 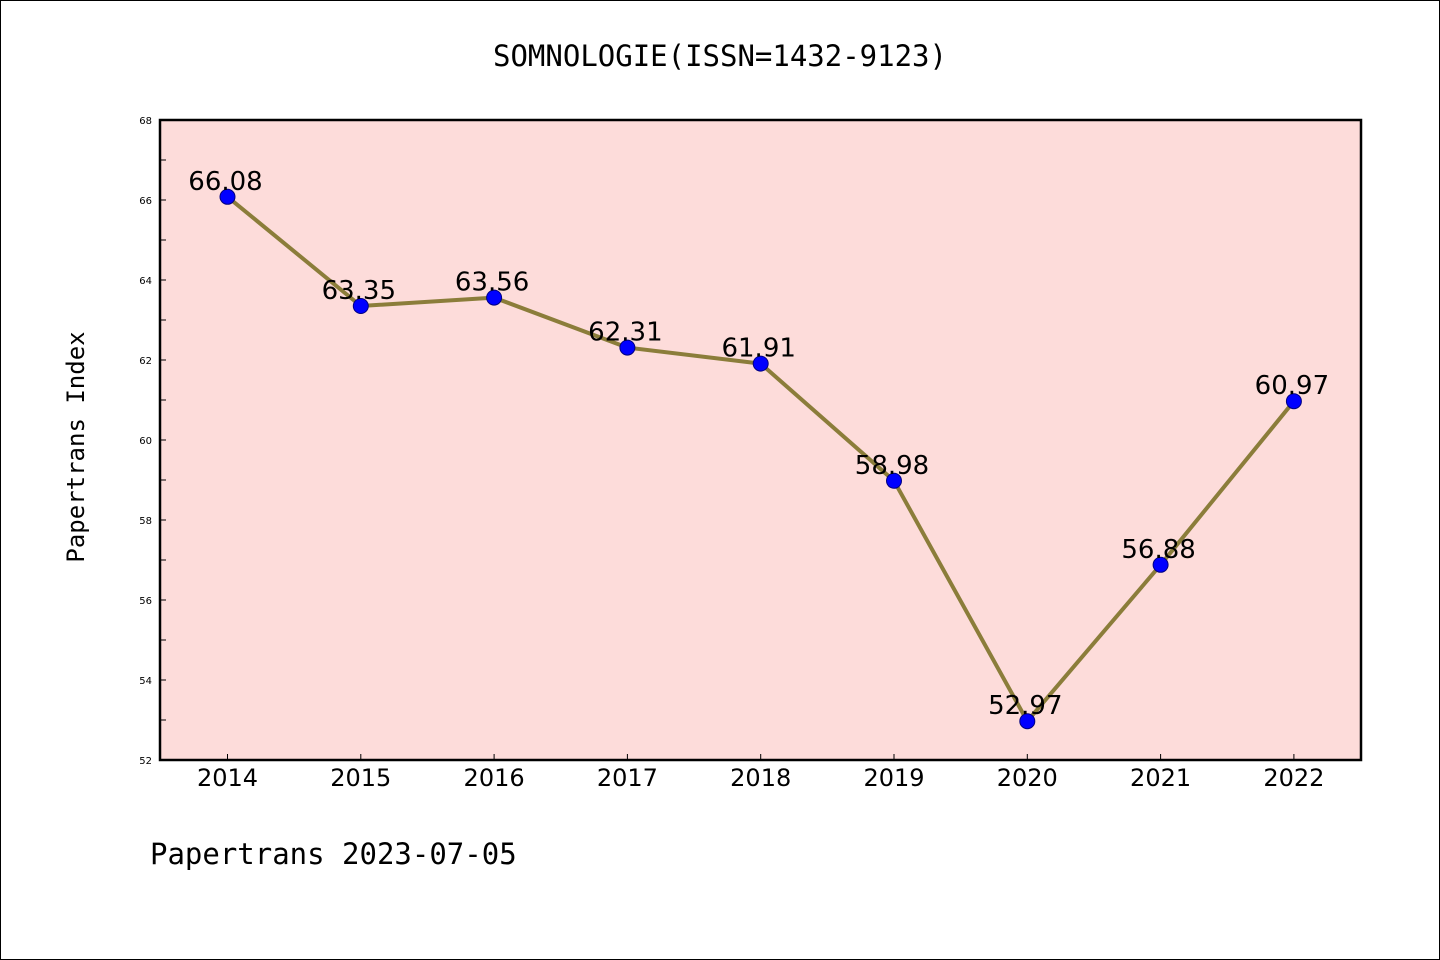 What do you see at coordinates (1027, 778) in the screenshot?
I see `x-tick-label: 2020` at bounding box center [1027, 778].